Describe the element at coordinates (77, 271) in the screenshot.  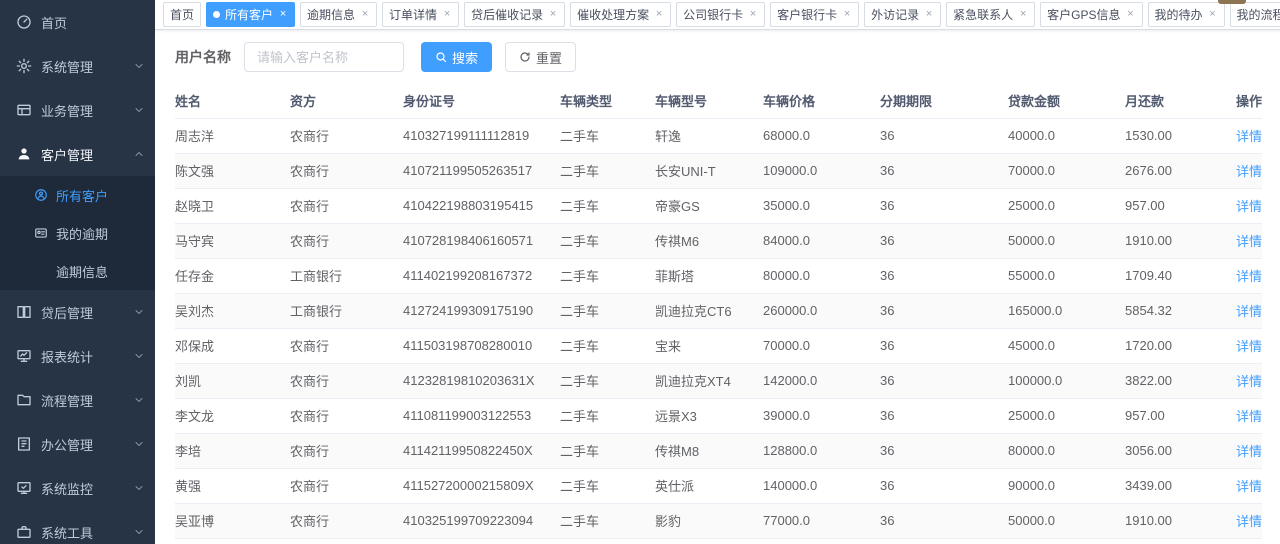
I see `sidebar-item-overdue-info: 逾期信息` at that location.